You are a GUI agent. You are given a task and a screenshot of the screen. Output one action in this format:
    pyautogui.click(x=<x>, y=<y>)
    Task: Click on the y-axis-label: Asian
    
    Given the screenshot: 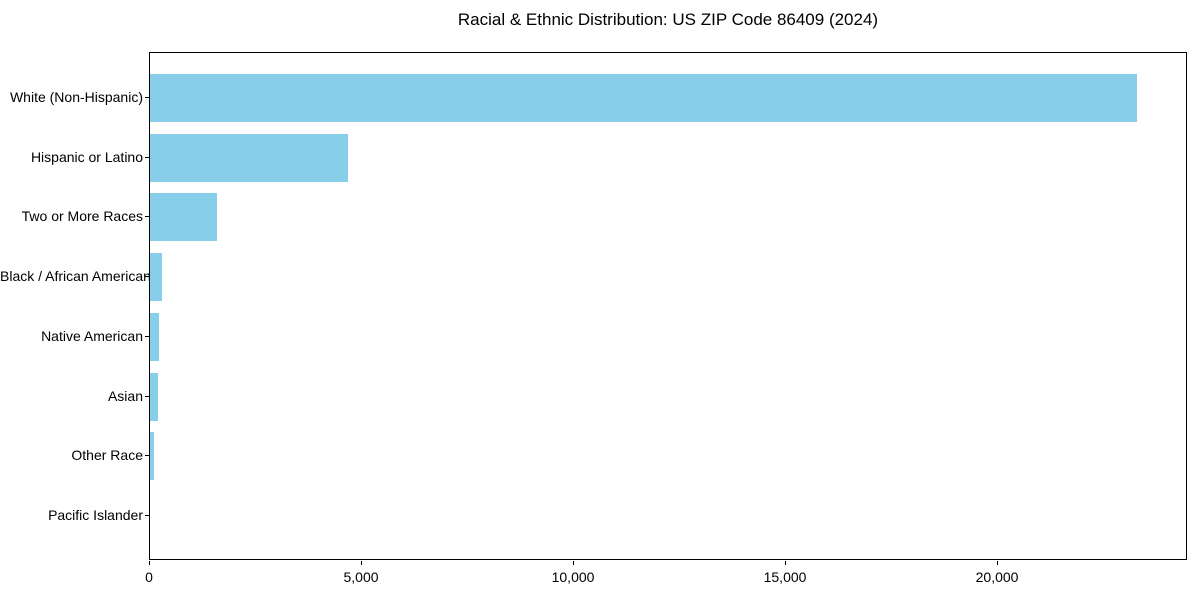 What is the action you would take?
    pyautogui.click(x=125, y=395)
    